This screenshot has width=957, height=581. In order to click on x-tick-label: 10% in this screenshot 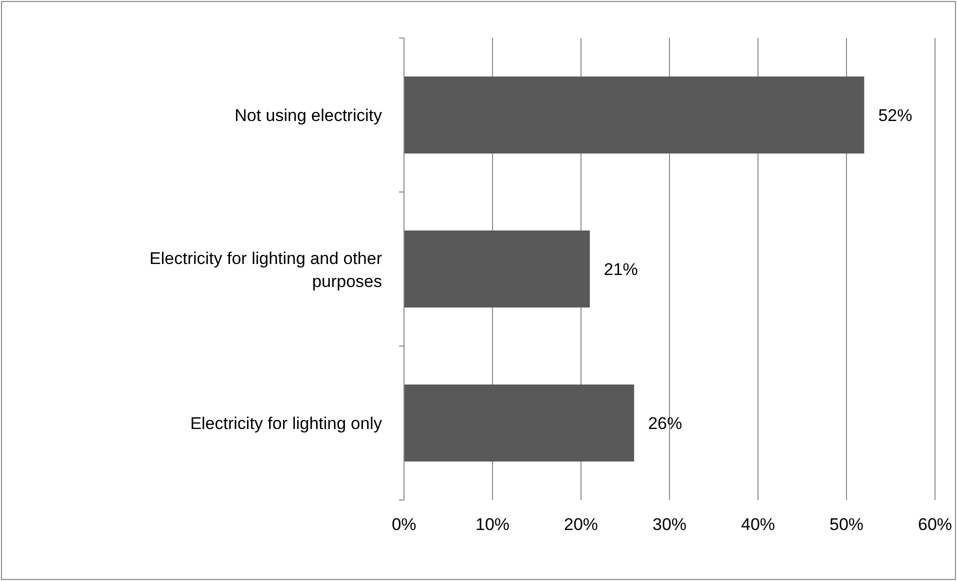, I will do `click(492, 524)`.